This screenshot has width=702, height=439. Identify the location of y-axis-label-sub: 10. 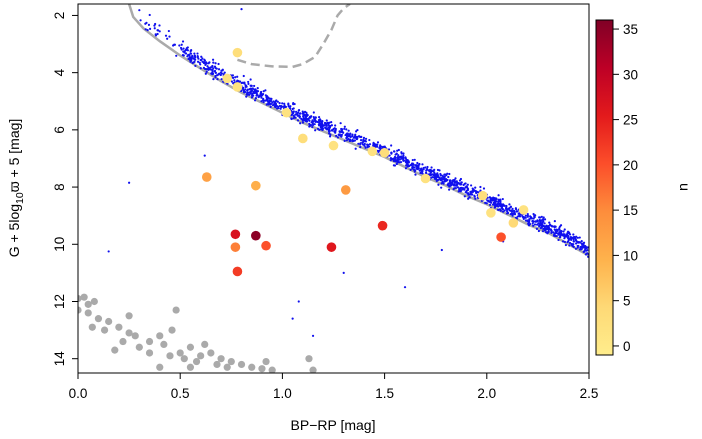
(20, 198).